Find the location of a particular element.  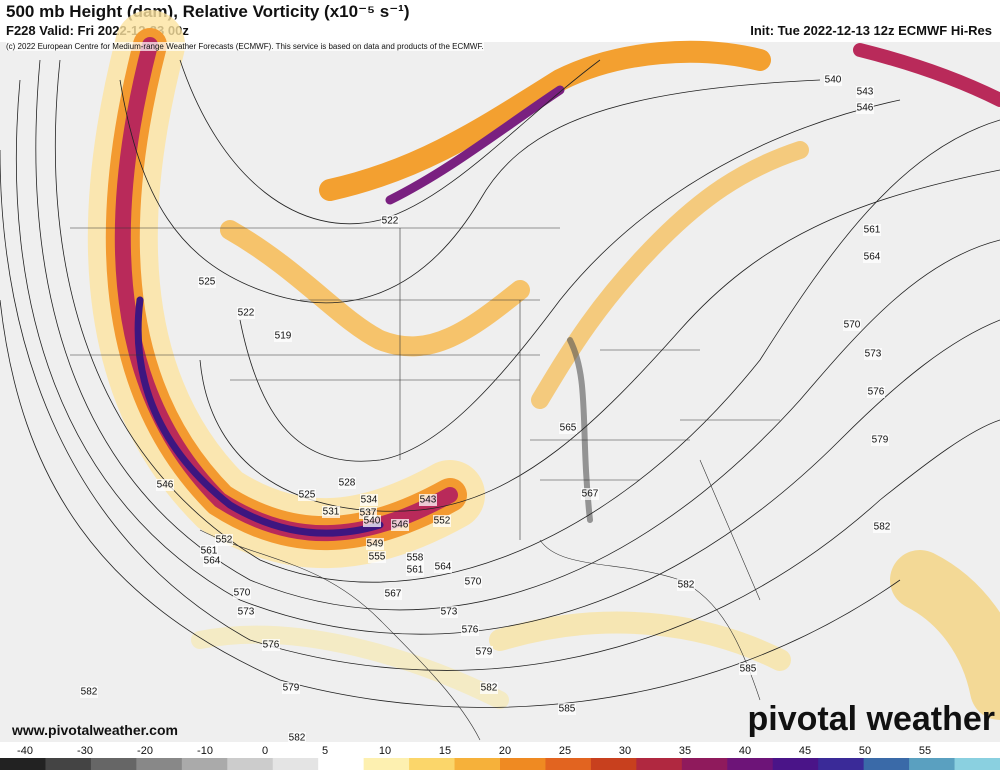

colorbar-tick-label: 40 is located at coordinates (745, 751).